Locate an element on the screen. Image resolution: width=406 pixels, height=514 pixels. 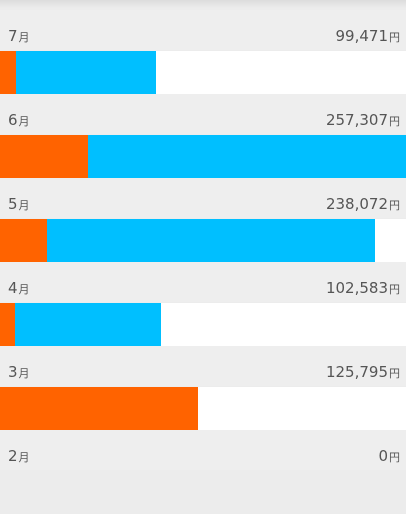
amount-value: 99,471 is located at coordinates (362, 36).